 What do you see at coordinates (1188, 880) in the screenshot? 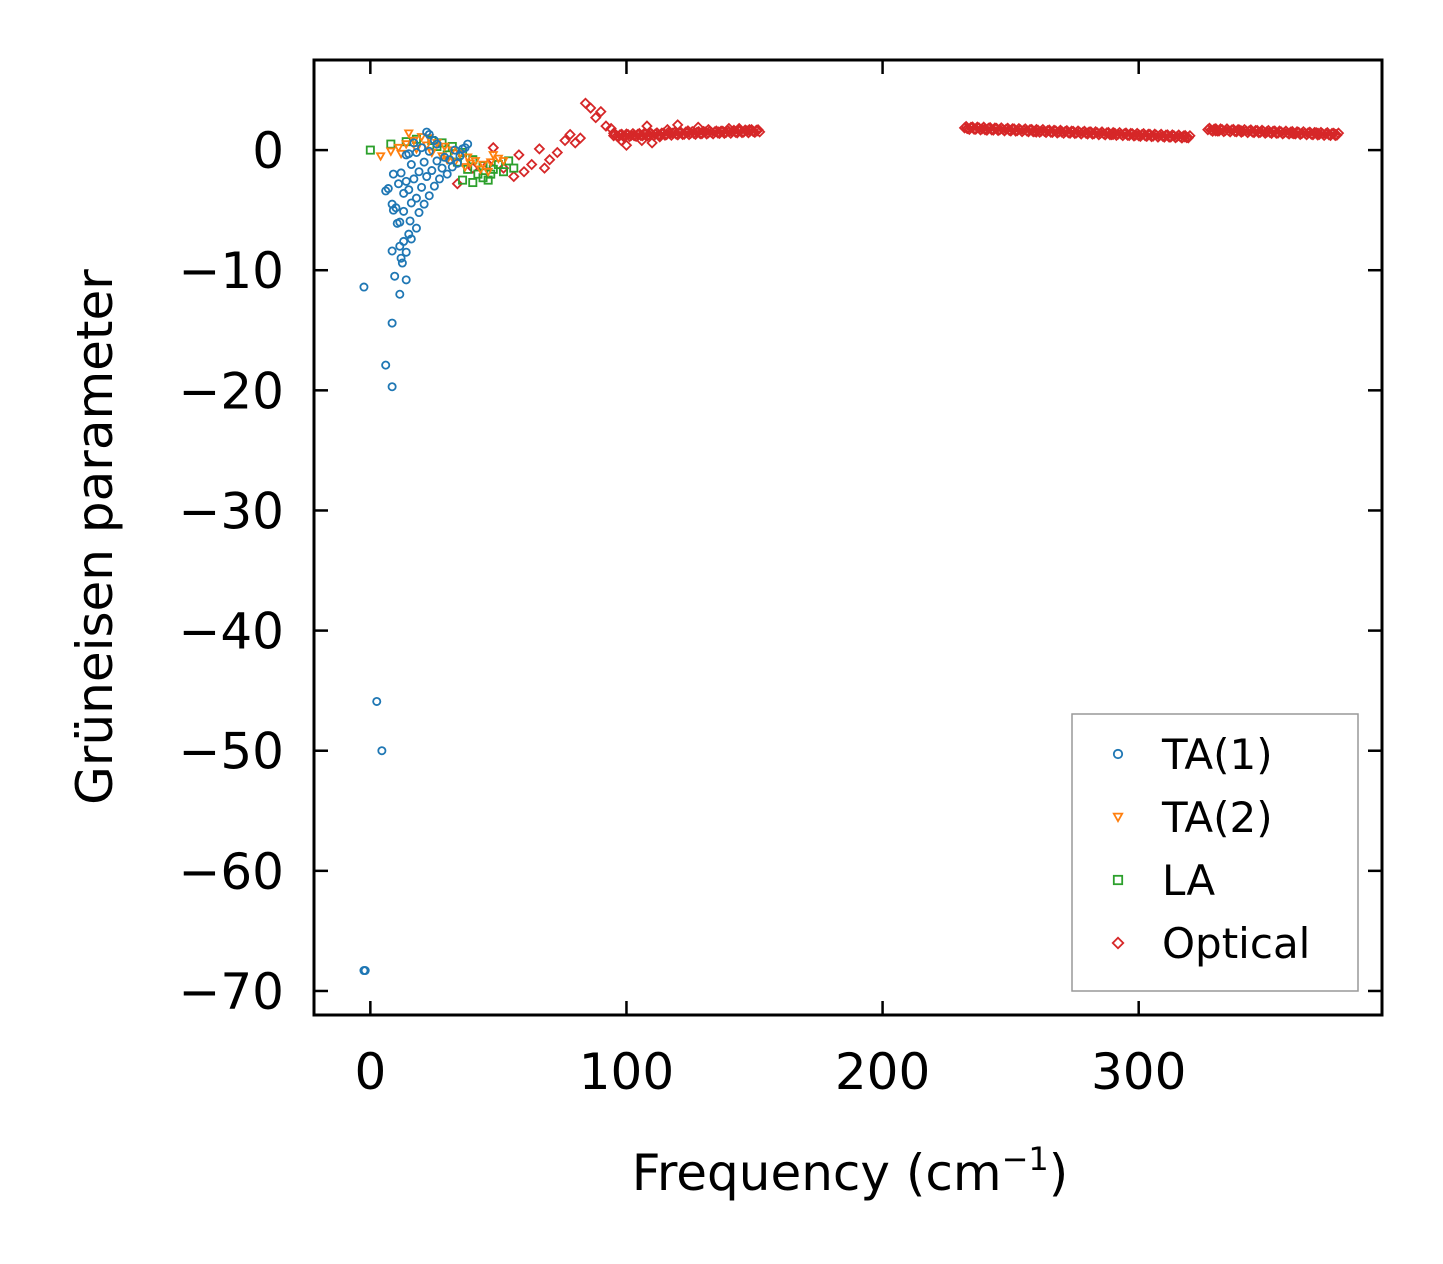
I see `legend-label: LA` at bounding box center [1188, 880].